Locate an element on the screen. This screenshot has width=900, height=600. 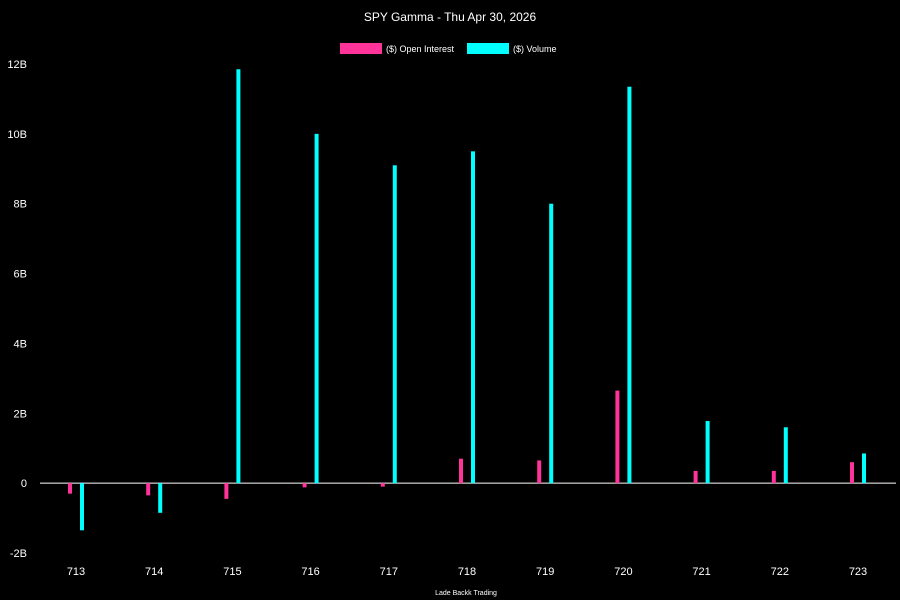
legend-label-volume: ($) Volume is located at coordinates (535, 49).